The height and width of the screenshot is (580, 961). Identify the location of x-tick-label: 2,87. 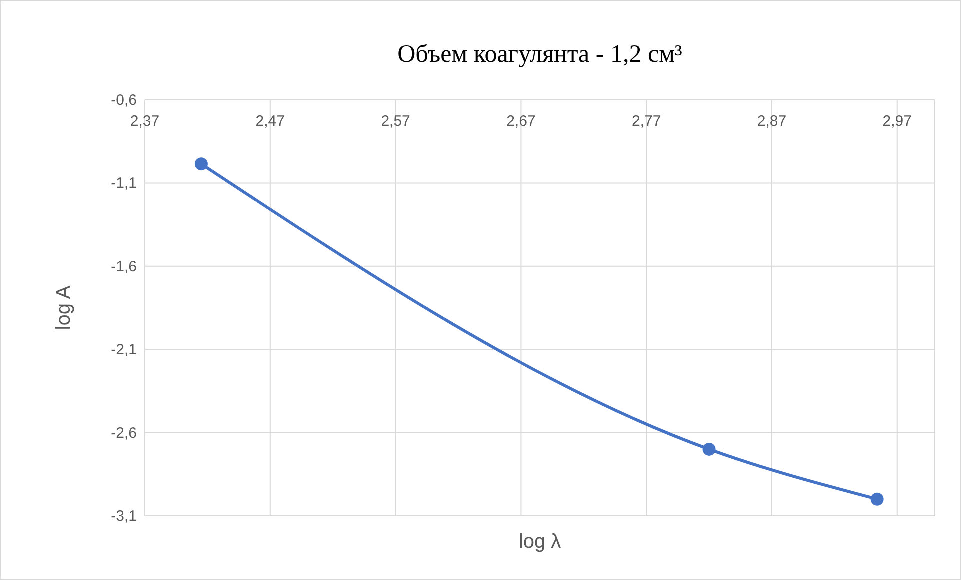
(772, 121).